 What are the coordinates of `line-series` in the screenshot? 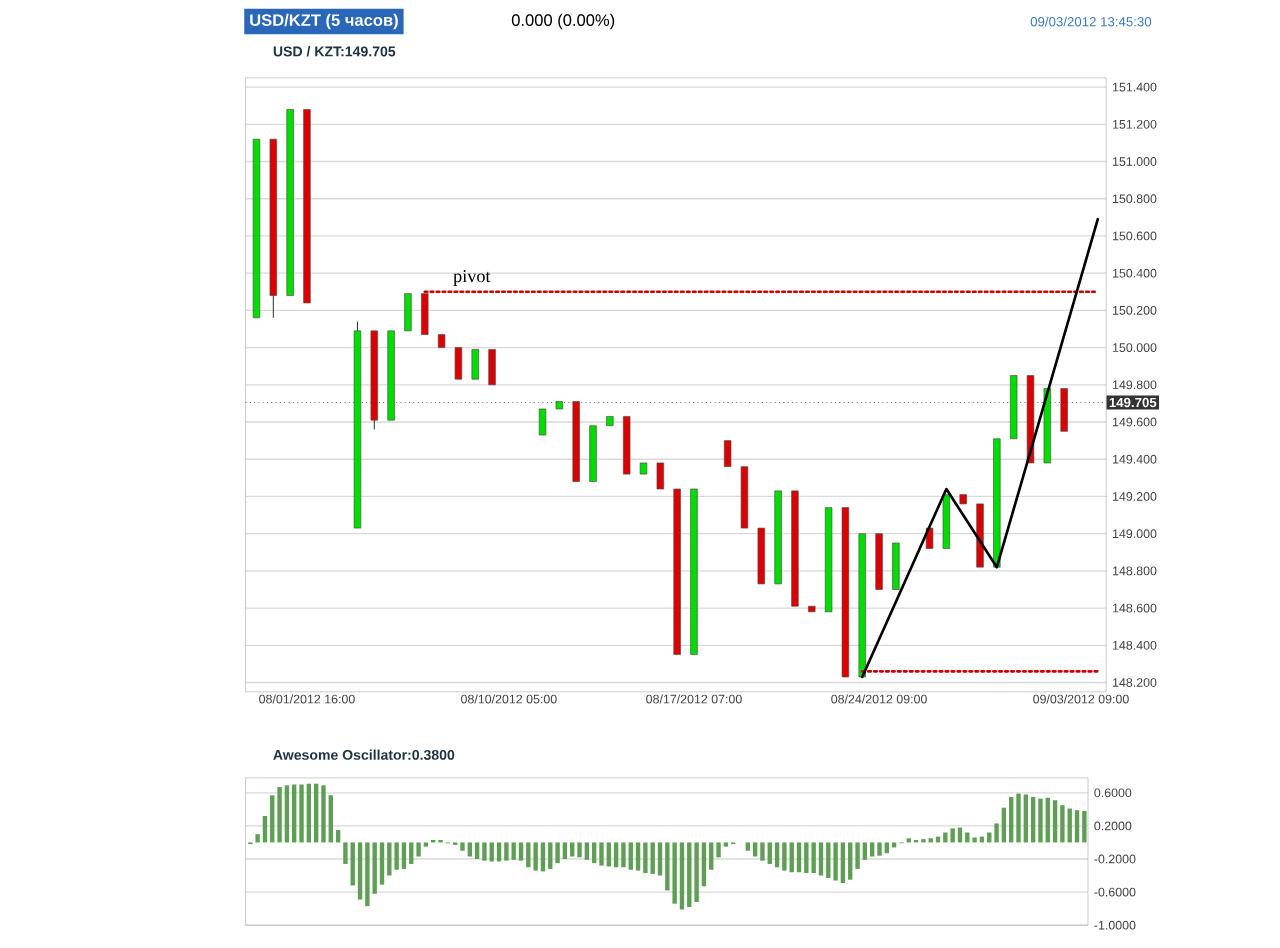 It's located at (980, 448).